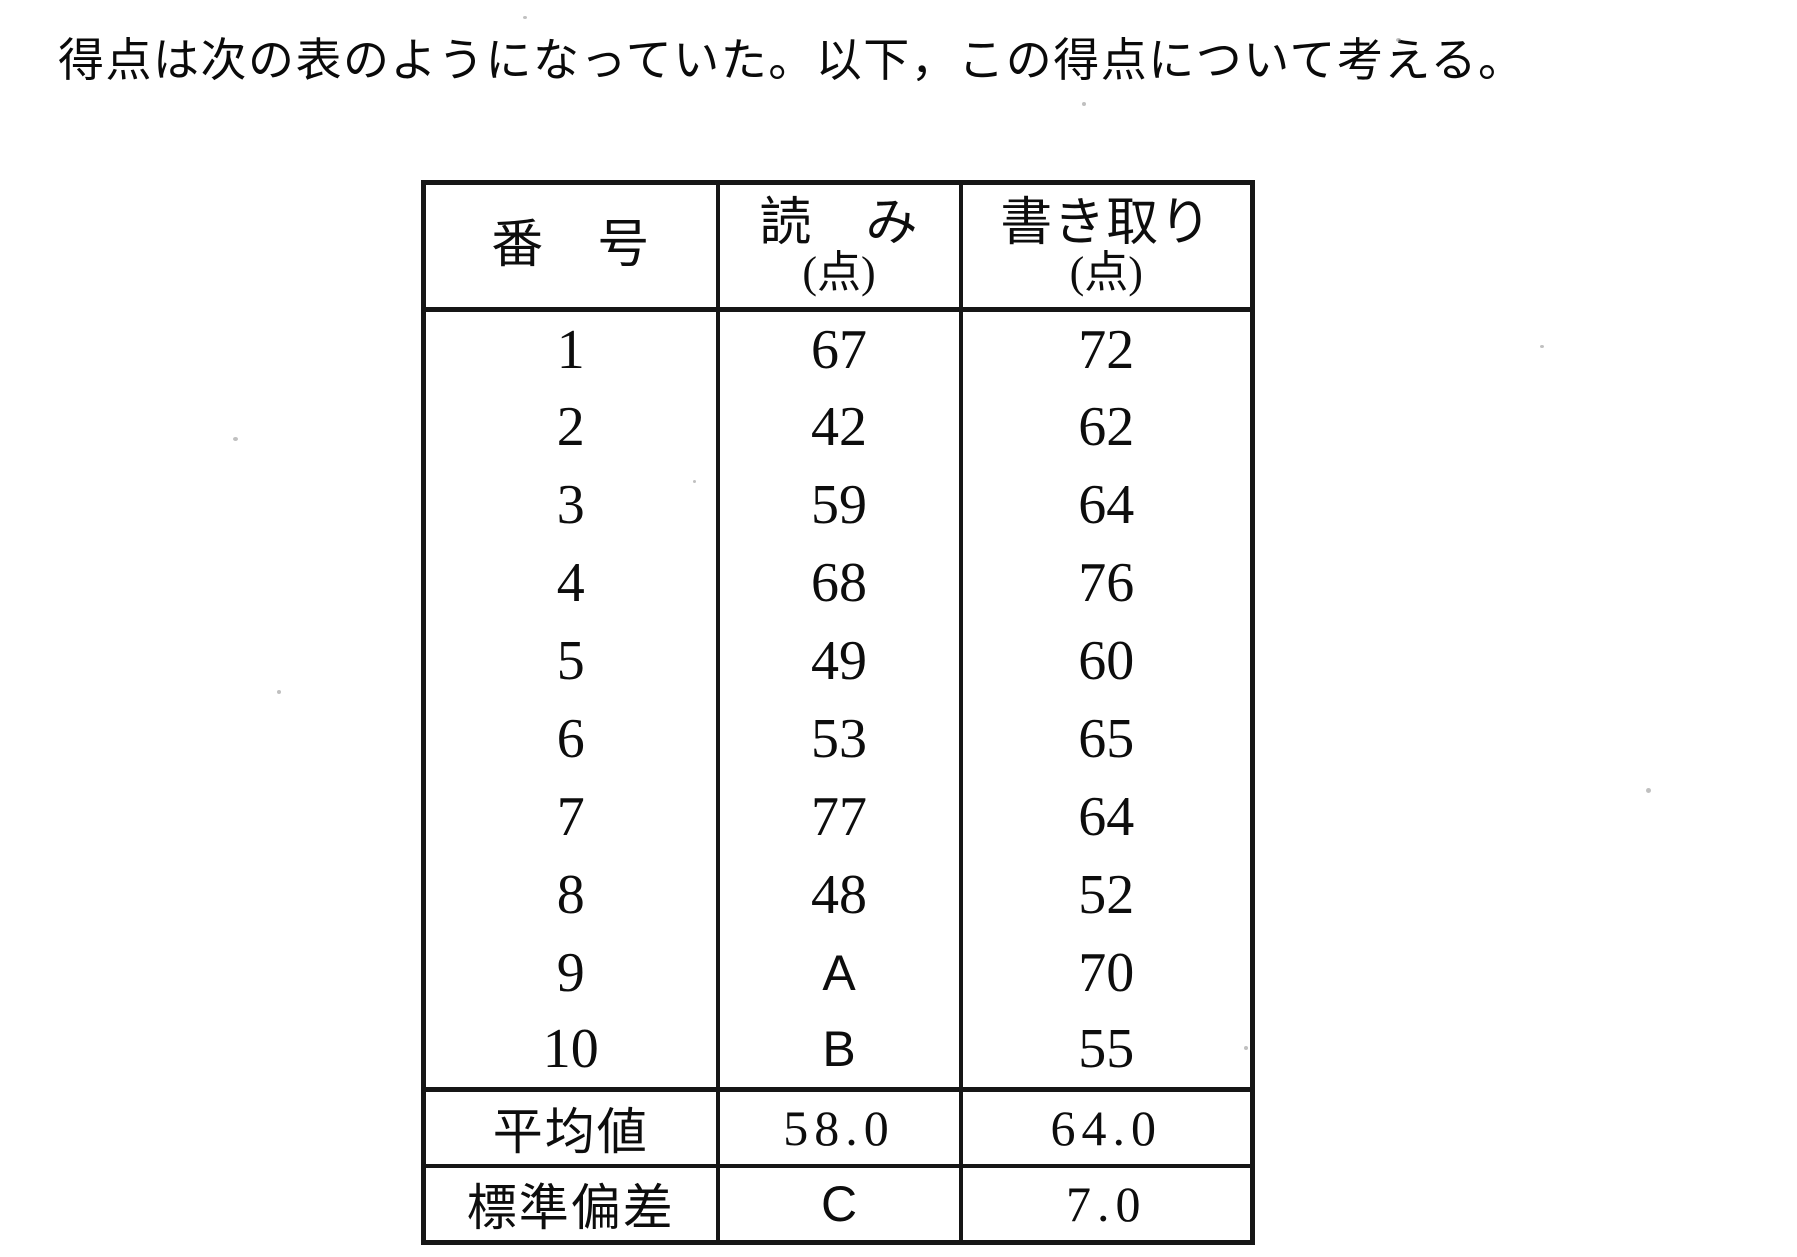 The height and width of the screenshot is (1257, 1797). I want to click on header-writing-label: 書き取り, so click(1106, 223).